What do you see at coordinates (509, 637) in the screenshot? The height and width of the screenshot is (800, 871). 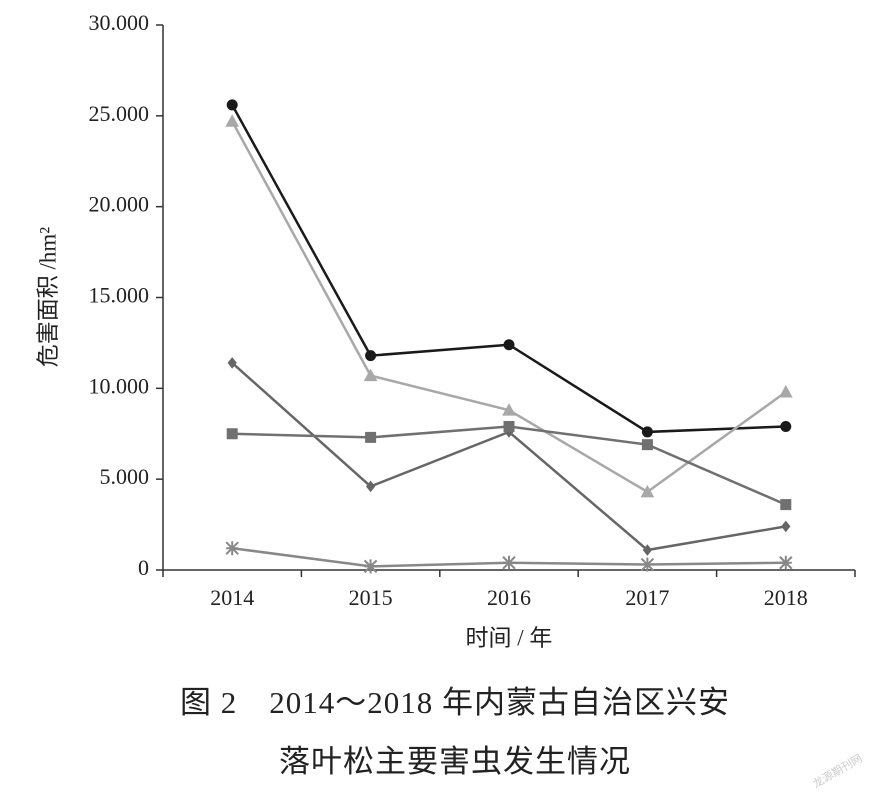 I see `x-axis-title: 时间 / 年` at bounding box center [509, 637].